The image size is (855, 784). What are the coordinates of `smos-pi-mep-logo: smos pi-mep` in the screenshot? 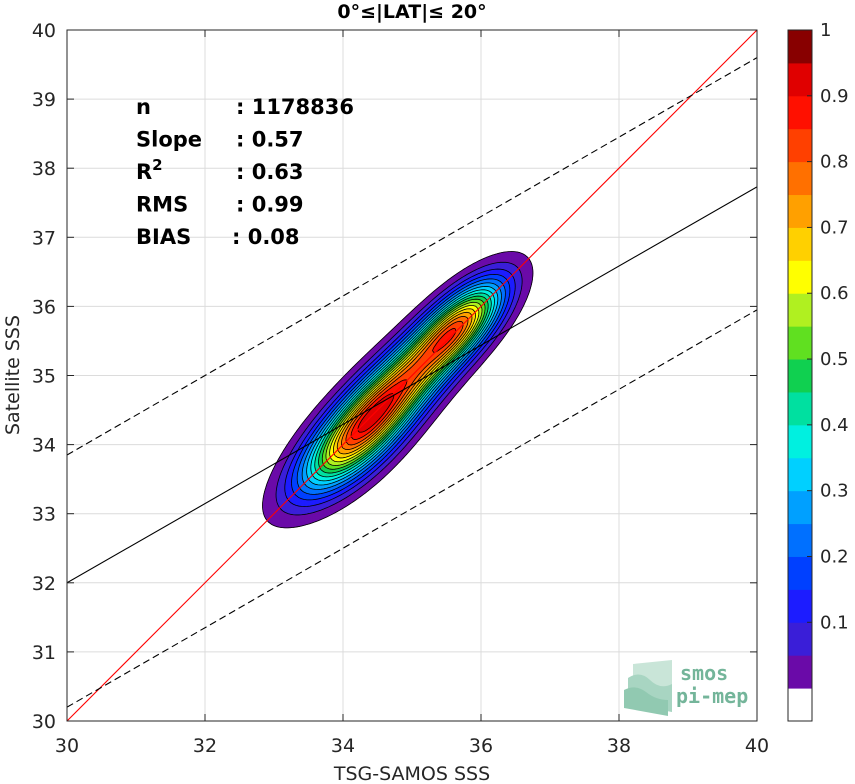 It's located at (686, 688).